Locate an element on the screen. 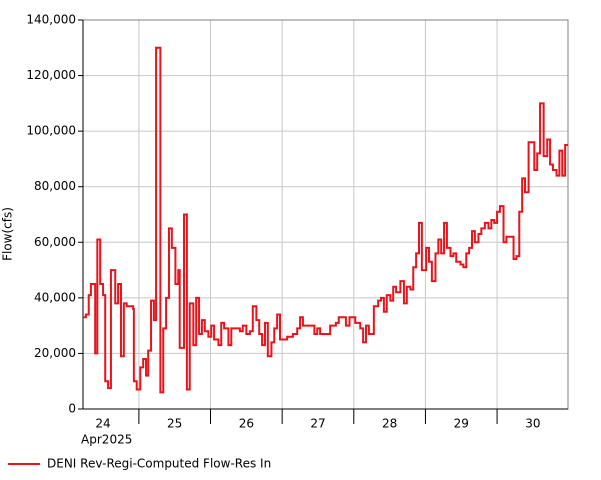 Image resolution: width=601 pixels, height=480 pixels. x-tick-label: 27 is located at coordinates (317, 424).